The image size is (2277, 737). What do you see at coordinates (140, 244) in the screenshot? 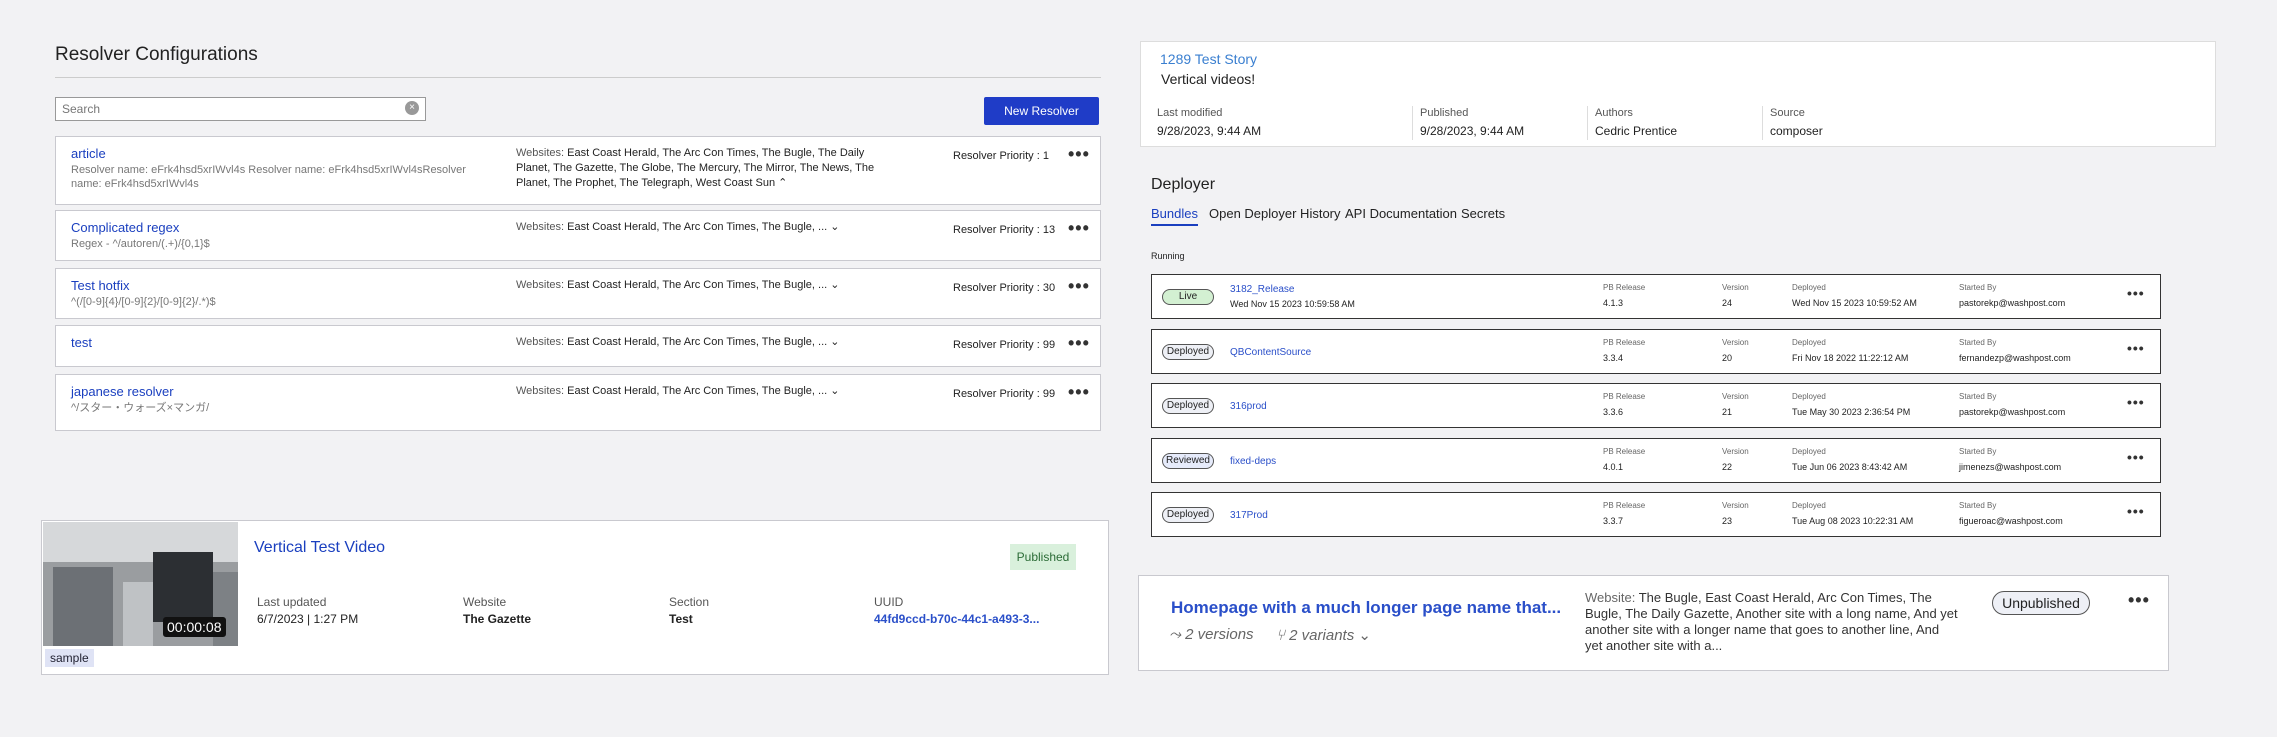
I see `resolver-detail: Regex - ^/autoren/(.+)/{0,1}$` at bounding box center [140, 244].